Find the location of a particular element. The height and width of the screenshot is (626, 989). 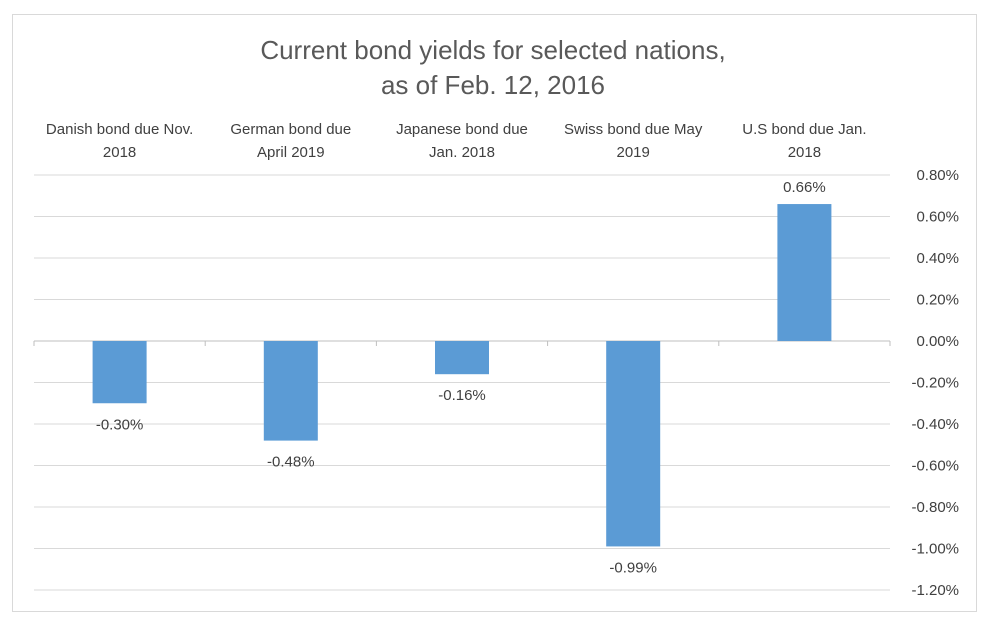

y-tick-label: -0.20% is located at coordinates (935, 383).